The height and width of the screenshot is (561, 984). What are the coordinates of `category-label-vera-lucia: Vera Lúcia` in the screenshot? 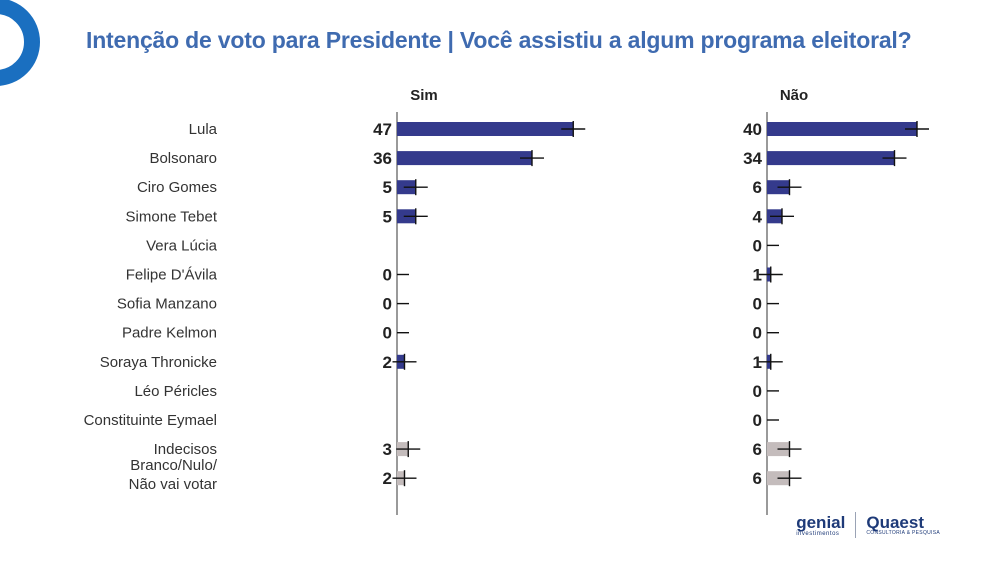 It's located at (182, 245).